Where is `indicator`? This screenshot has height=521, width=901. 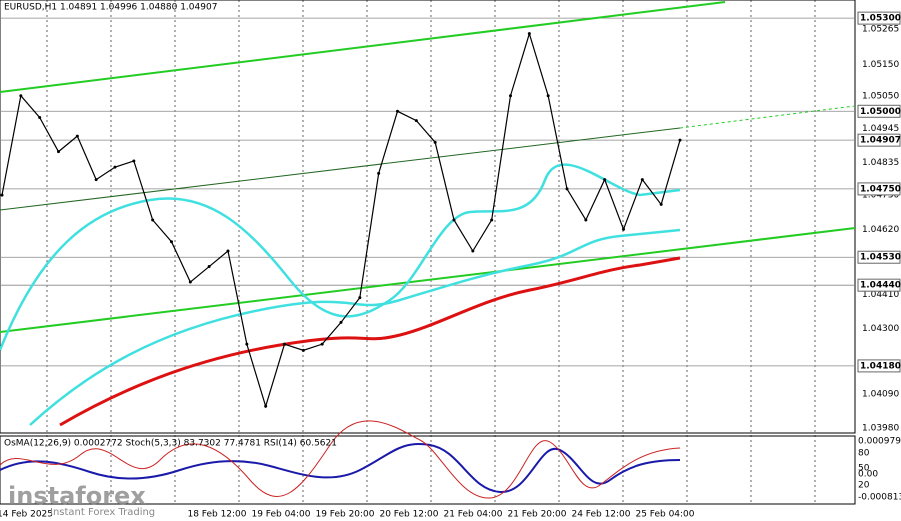
indicator is located at coordinates (340, 459).